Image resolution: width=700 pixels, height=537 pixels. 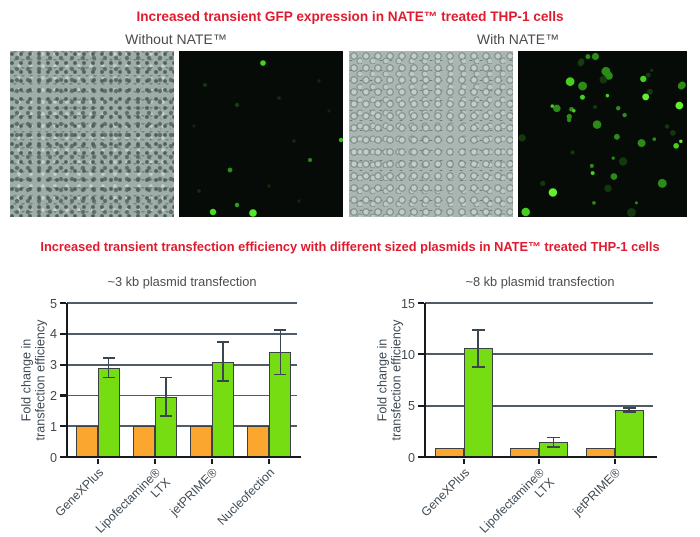 I want to click on condition-label-without-nate: Without NATE™, so click(x=176, y=39).